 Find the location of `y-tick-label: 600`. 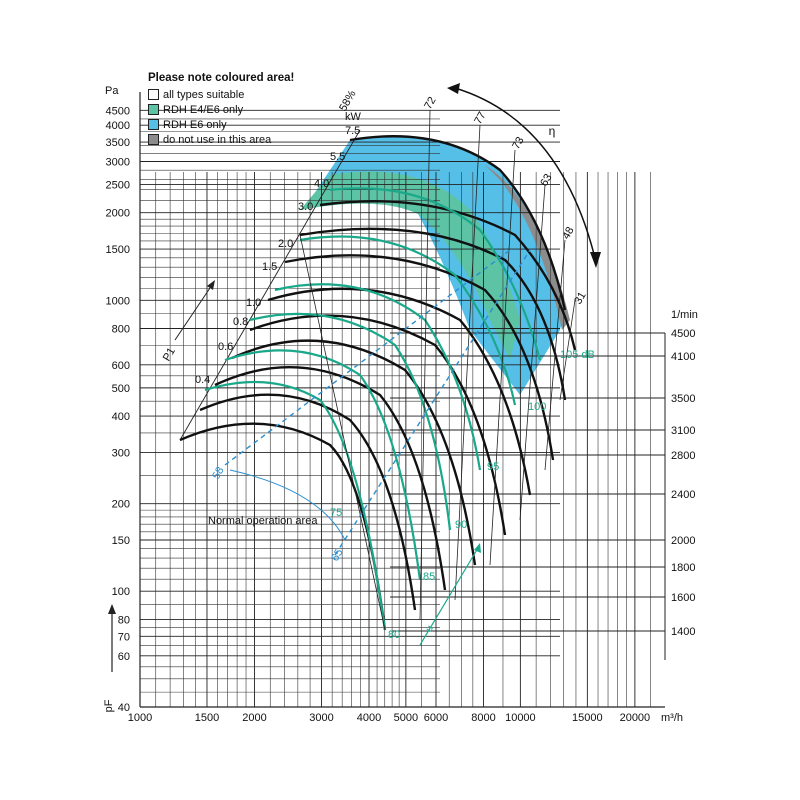

y-tick-label: 600 is located at coordinates (121, 366).